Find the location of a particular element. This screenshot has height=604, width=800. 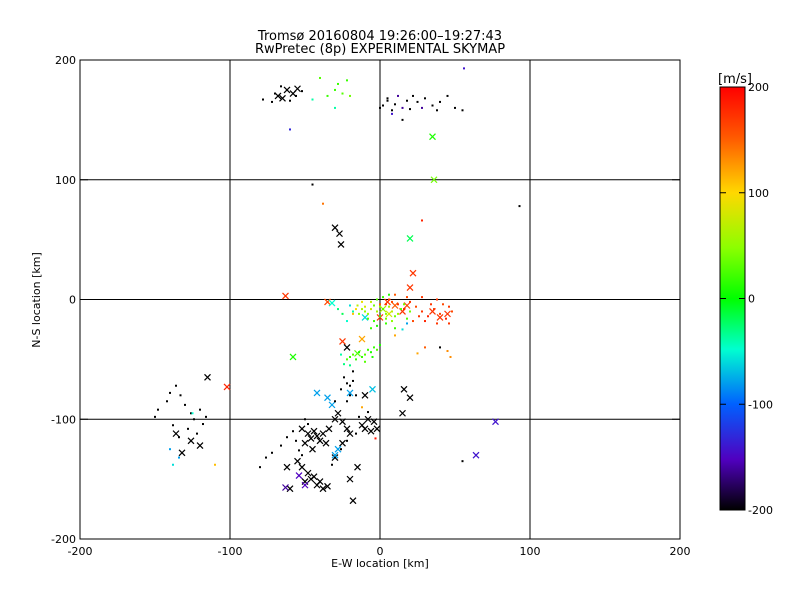

colorbar-tick-label: 200 is located at coordinates (758, 87).